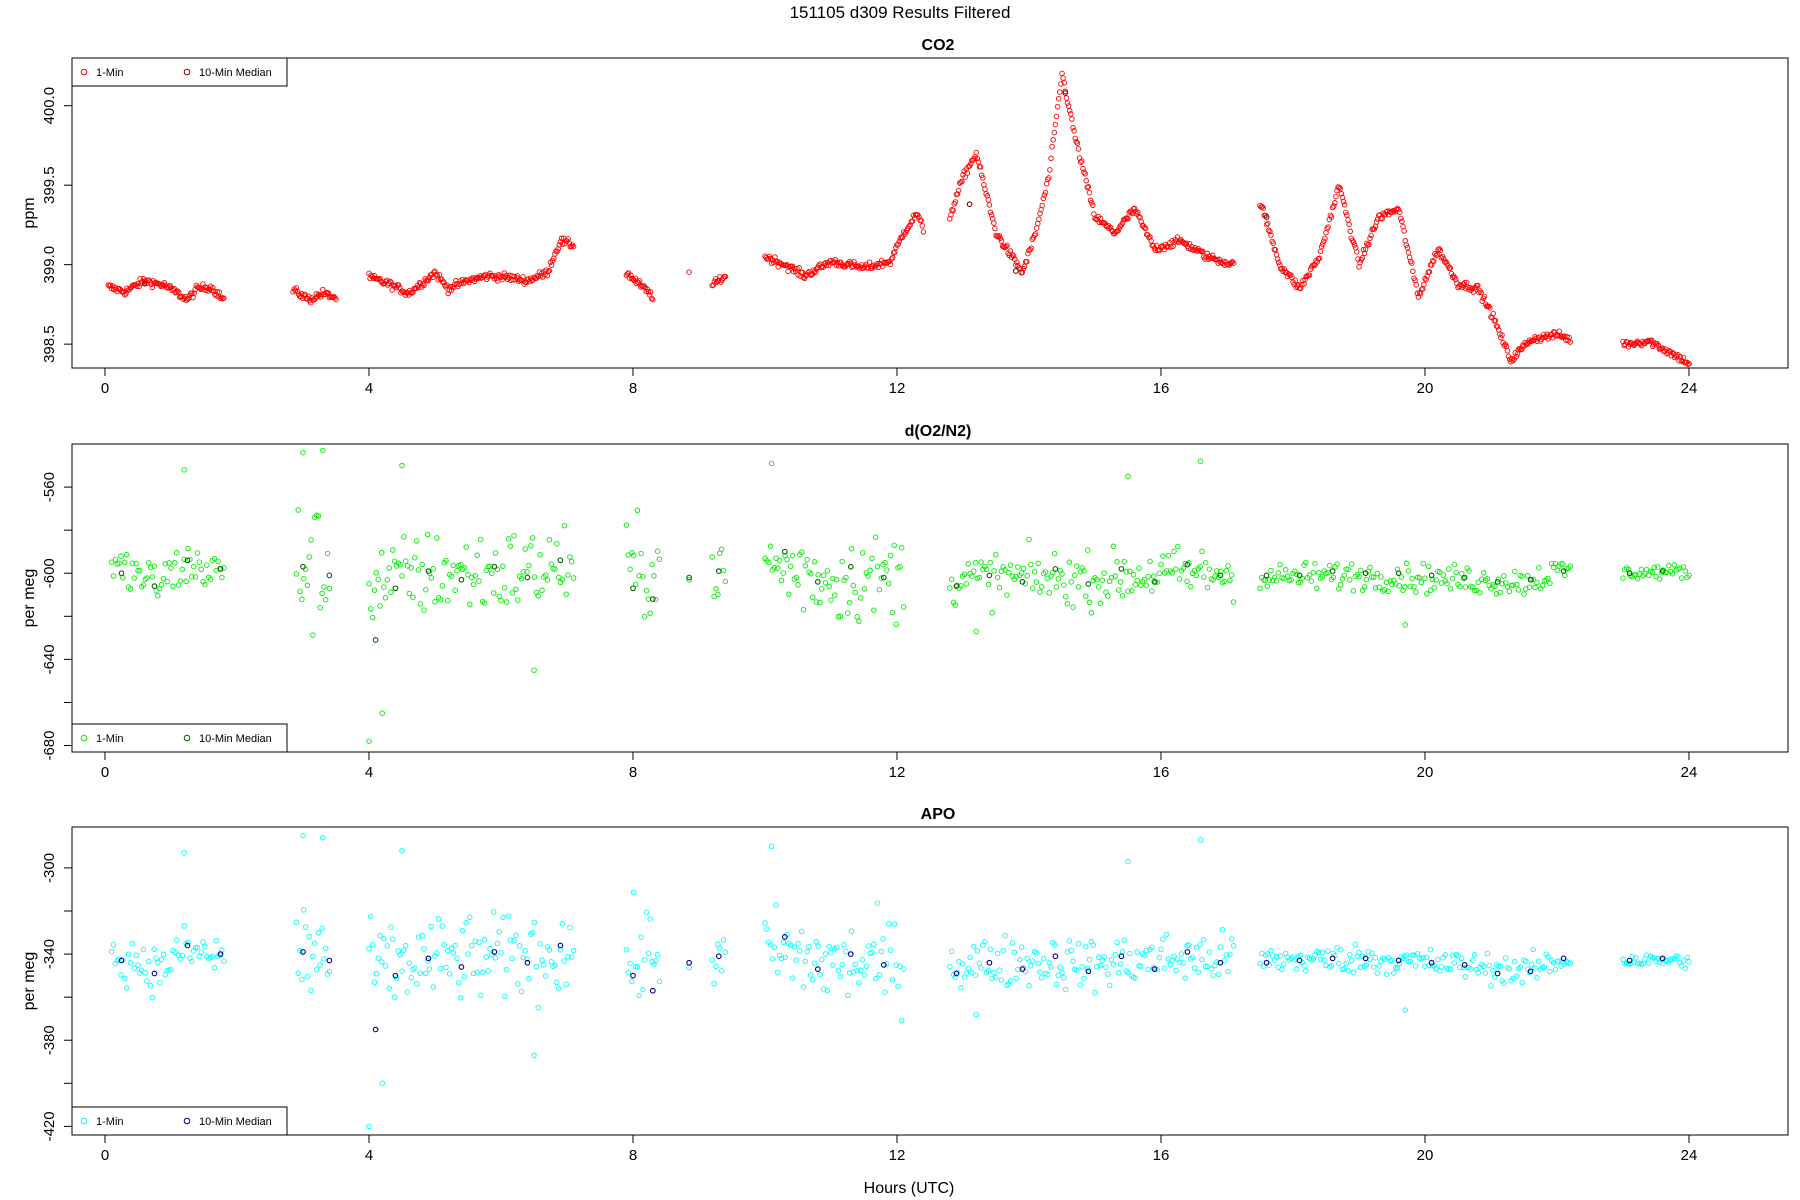  I want to click on x-tick-label-o2n2: 20, so click(1425, 772).